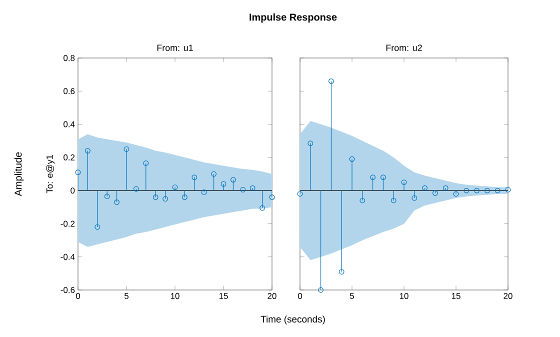  I want to click on y-tick-label: -0.4, so click(67, 257).